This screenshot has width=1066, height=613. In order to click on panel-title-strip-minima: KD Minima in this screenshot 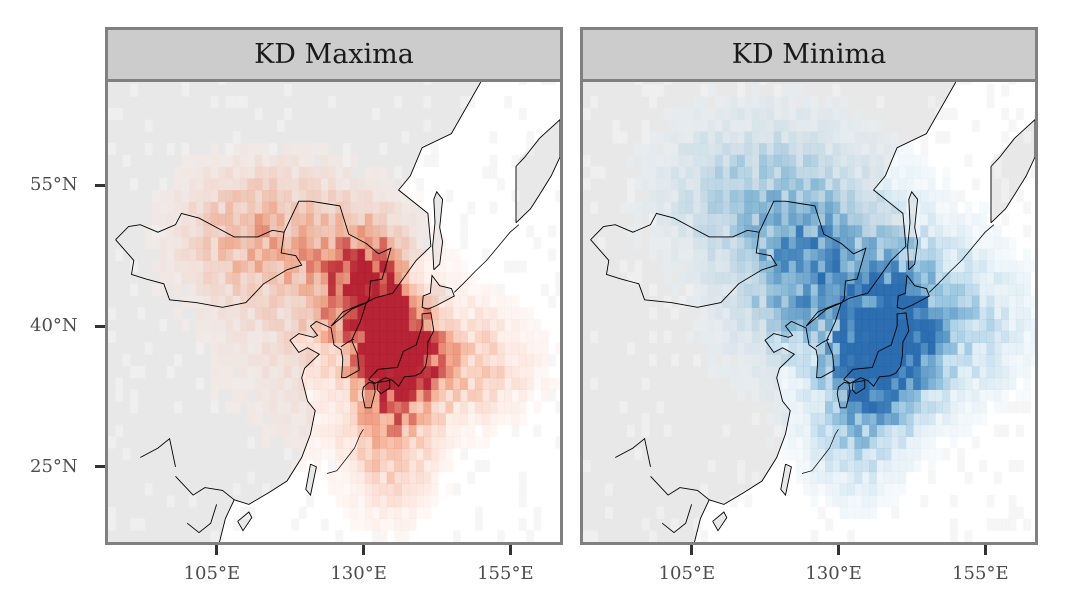, I will do `click(809, 54)`.